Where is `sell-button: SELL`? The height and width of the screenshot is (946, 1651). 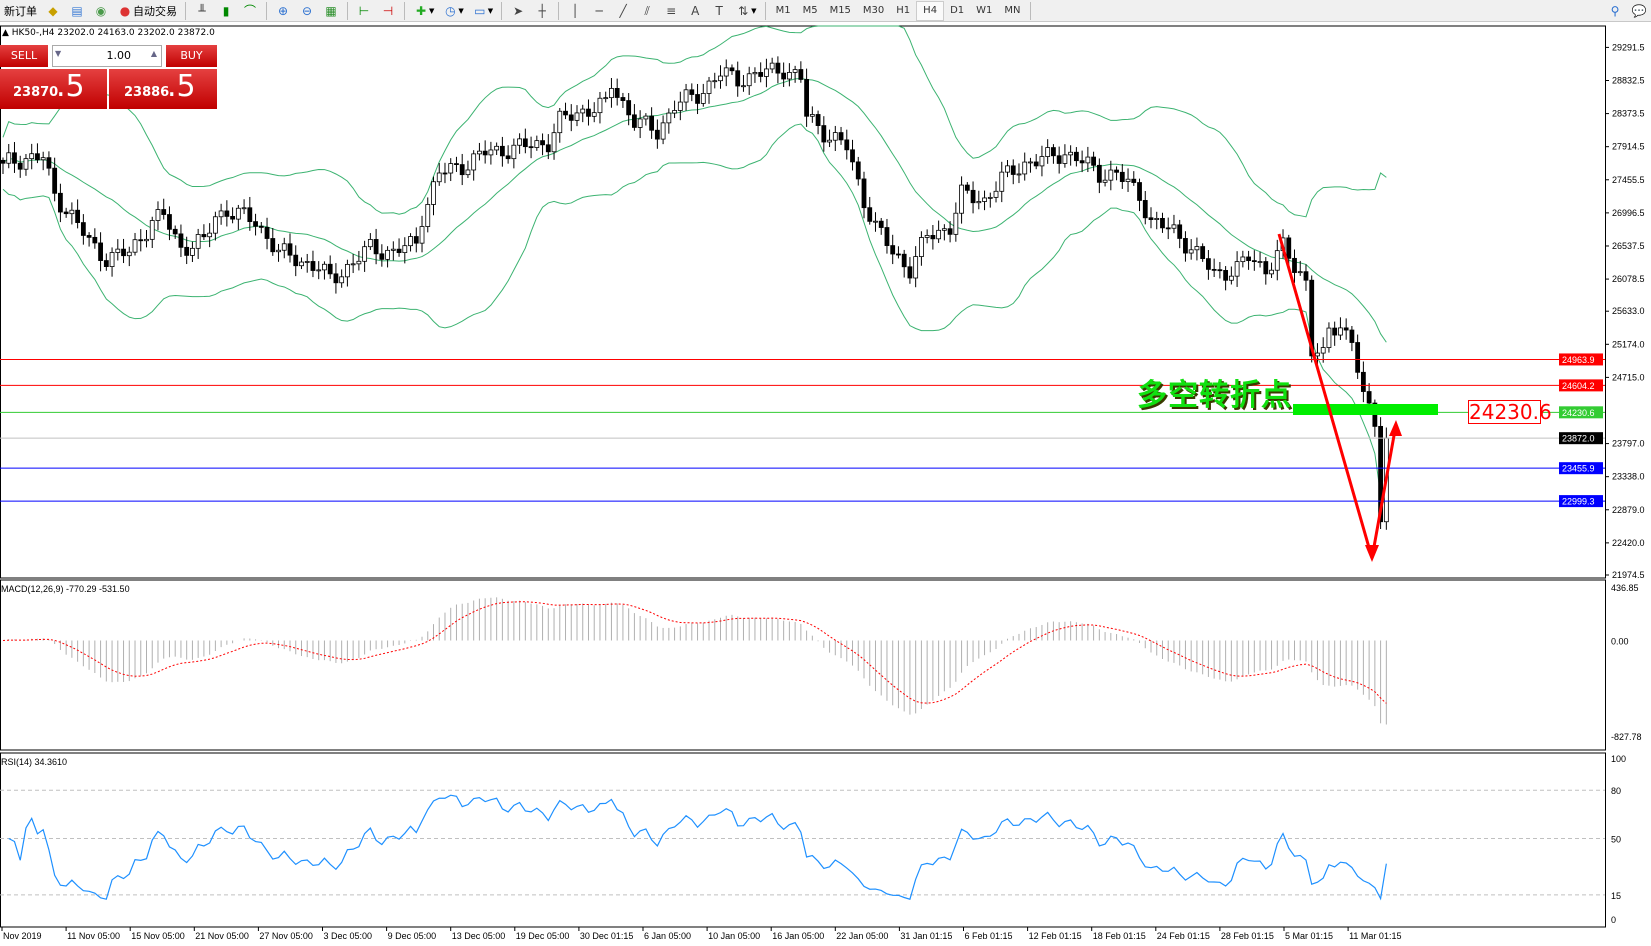
sell-button: SELL is located at coordinates (24, 56).